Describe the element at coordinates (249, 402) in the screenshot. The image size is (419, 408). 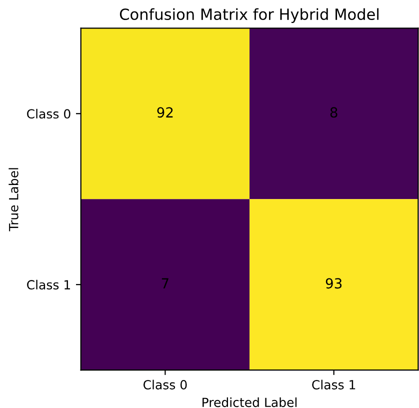
I see `x-axis-title: Predicted Label` at that location.